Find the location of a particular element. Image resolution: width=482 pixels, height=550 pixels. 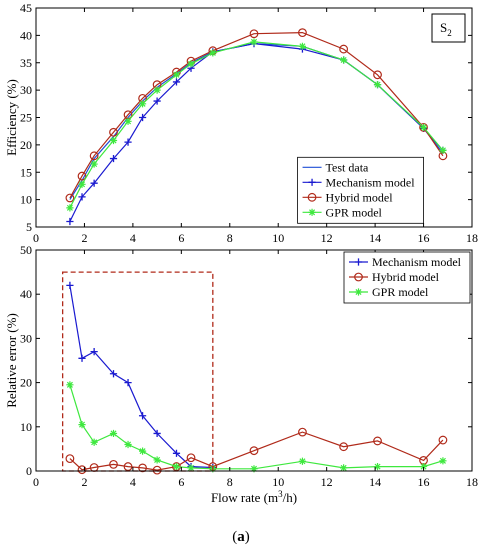

series-line-hybrid is located at coordinates (256, 451).